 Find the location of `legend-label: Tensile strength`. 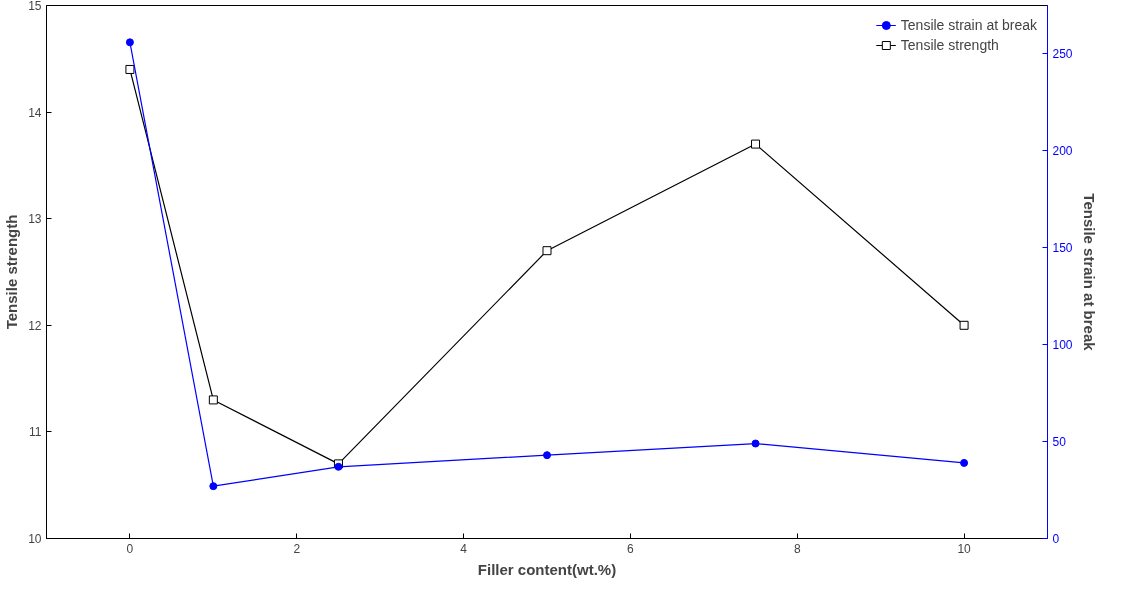

legend-label: Tensile strength is located at coordinates (949, 45).